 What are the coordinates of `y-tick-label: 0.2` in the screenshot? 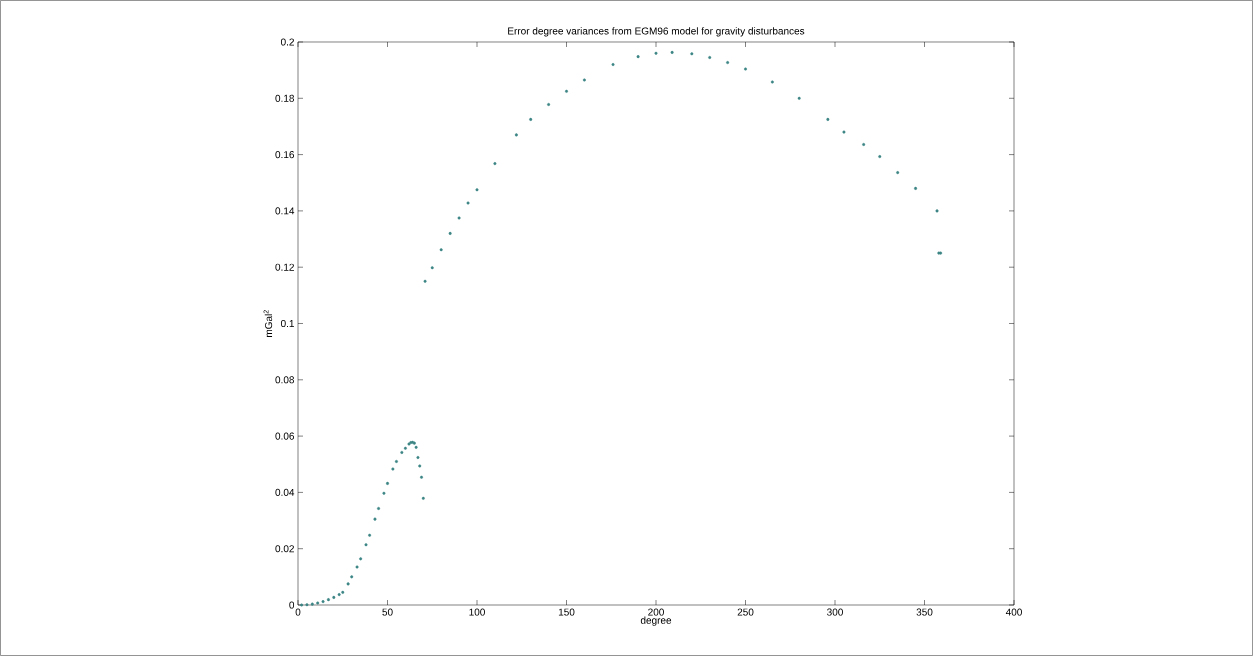 It's located at (287, 42).